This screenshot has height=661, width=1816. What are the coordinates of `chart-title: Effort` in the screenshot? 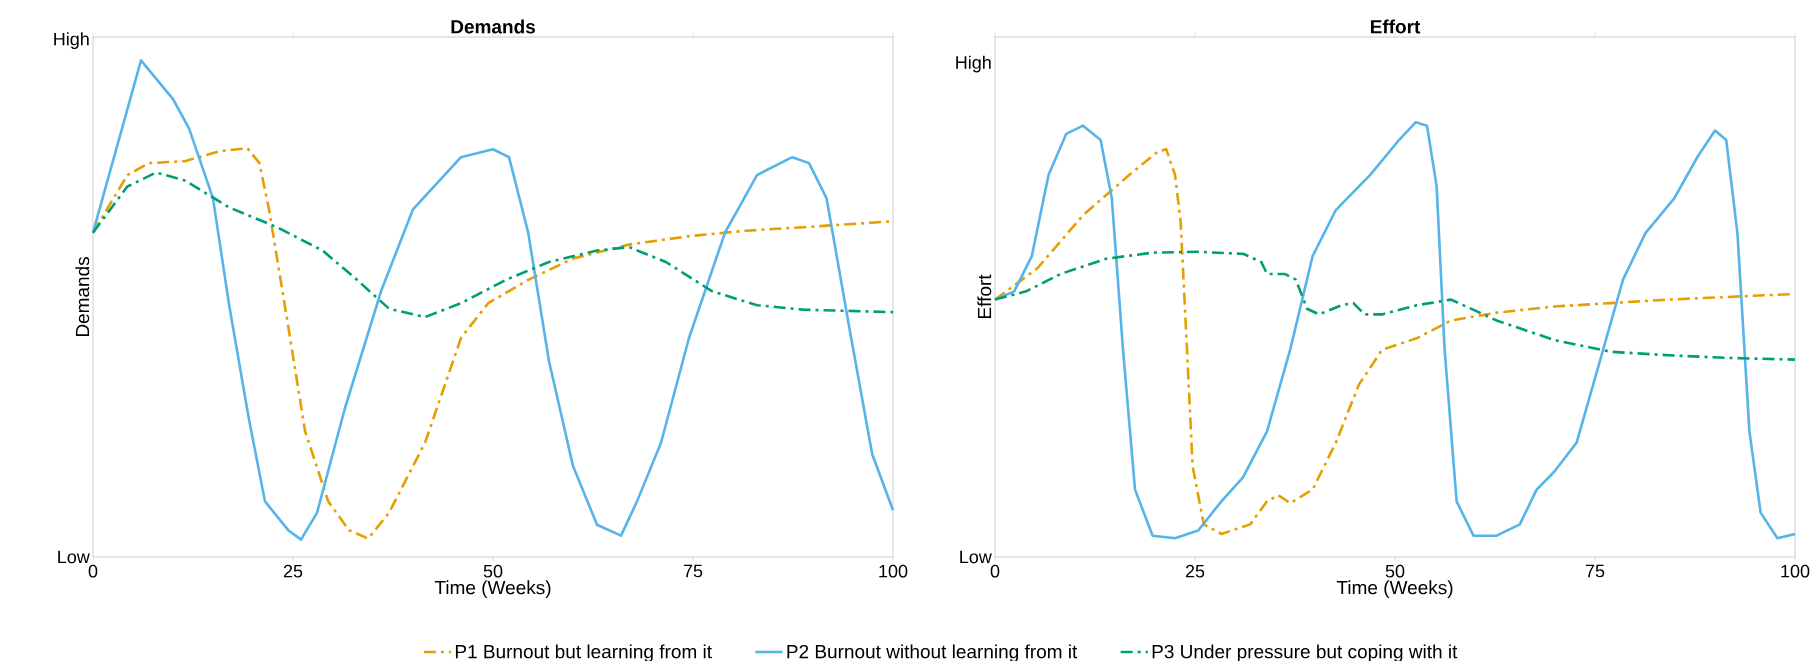 It's located at (1395, 26).